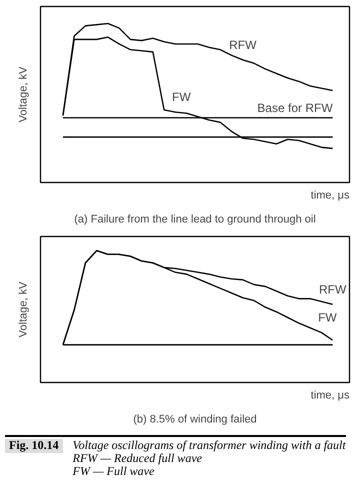  Describe the element at coordinates (195, 420) in the screenshot. I see `text: (b) 8.5% of winding failed` at that location.